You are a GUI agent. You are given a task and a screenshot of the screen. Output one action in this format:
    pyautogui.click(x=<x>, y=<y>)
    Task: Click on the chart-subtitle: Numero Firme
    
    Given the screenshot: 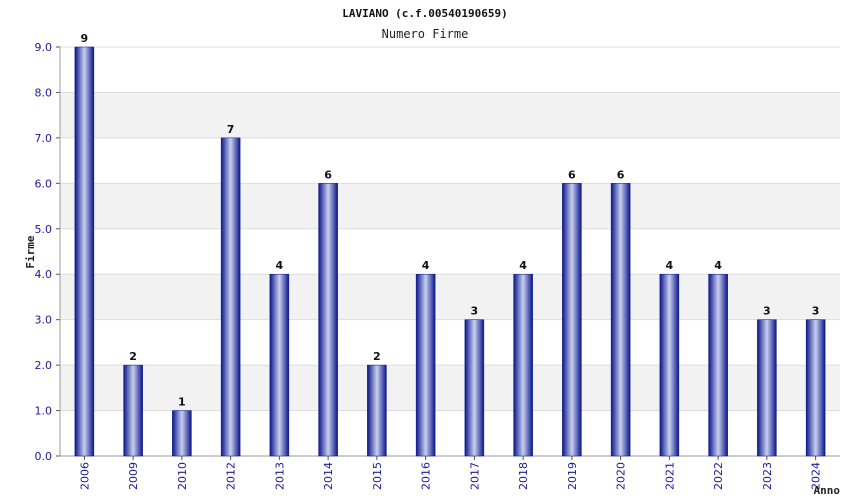 What is the action you would take?
    pyautogui.click(x=425, y=34)
    